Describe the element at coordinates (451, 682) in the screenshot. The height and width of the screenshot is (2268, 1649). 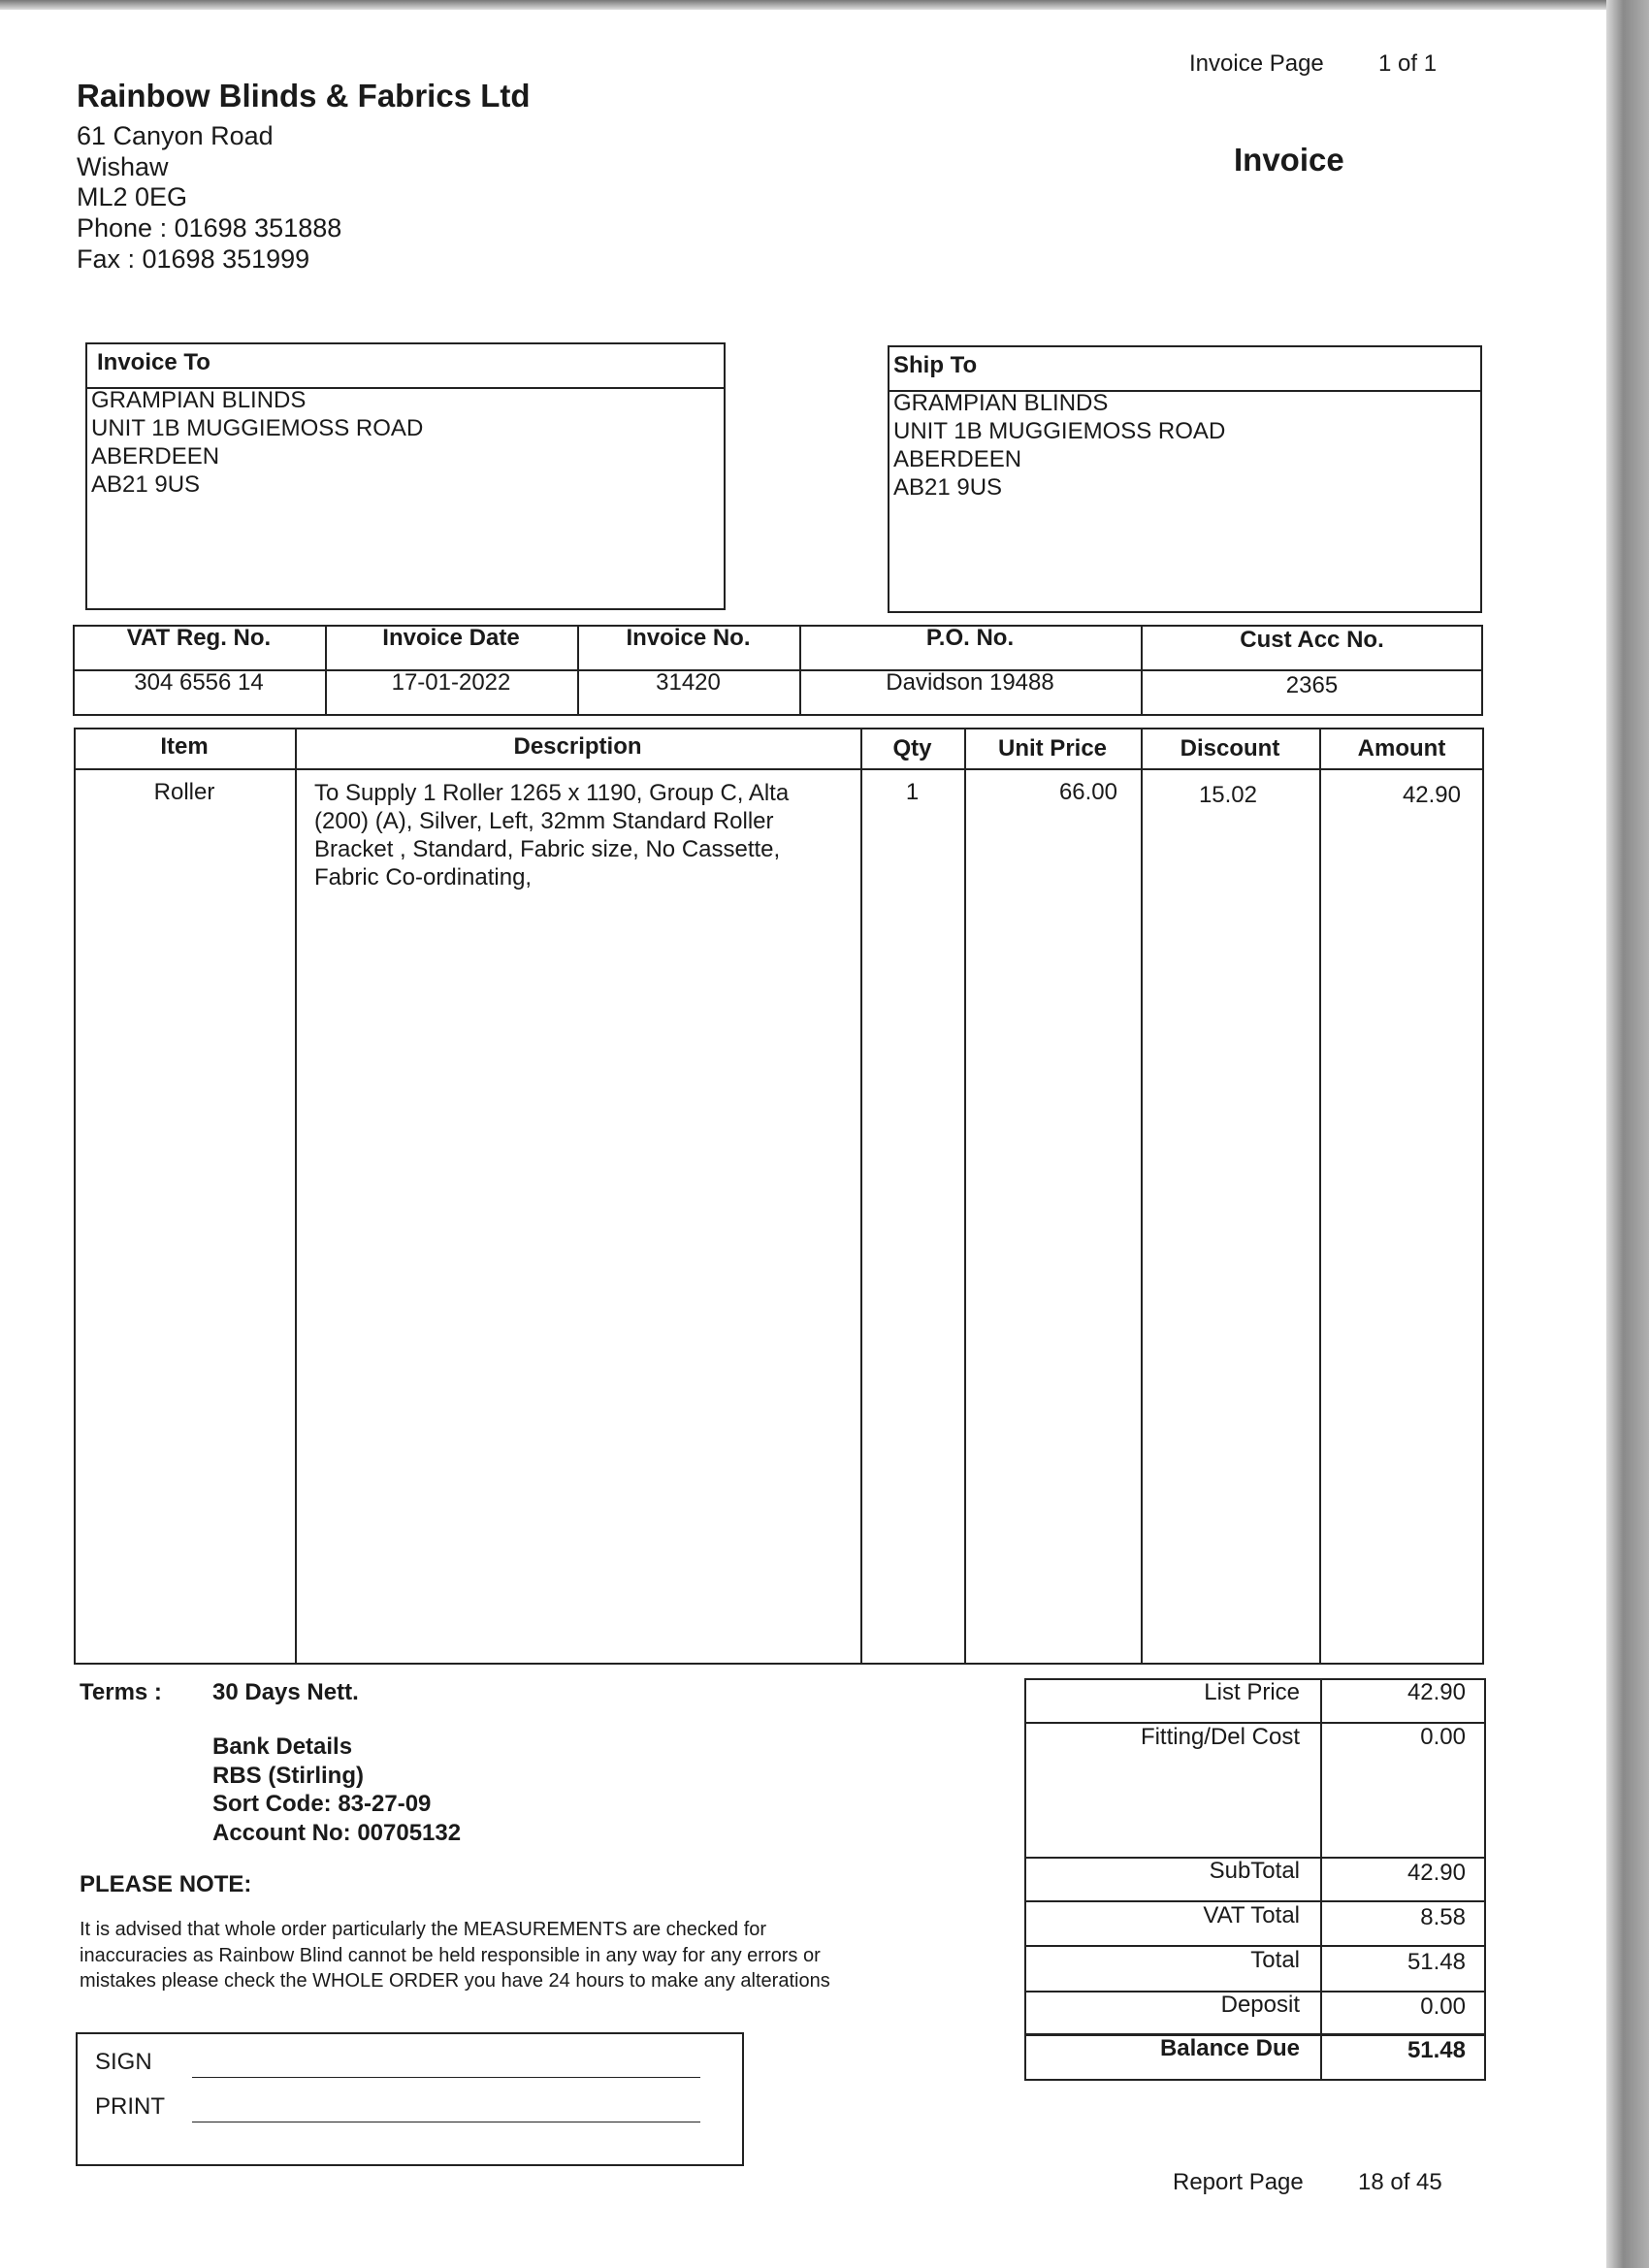
I see `info-date-value: 17-01-2022` at that location.